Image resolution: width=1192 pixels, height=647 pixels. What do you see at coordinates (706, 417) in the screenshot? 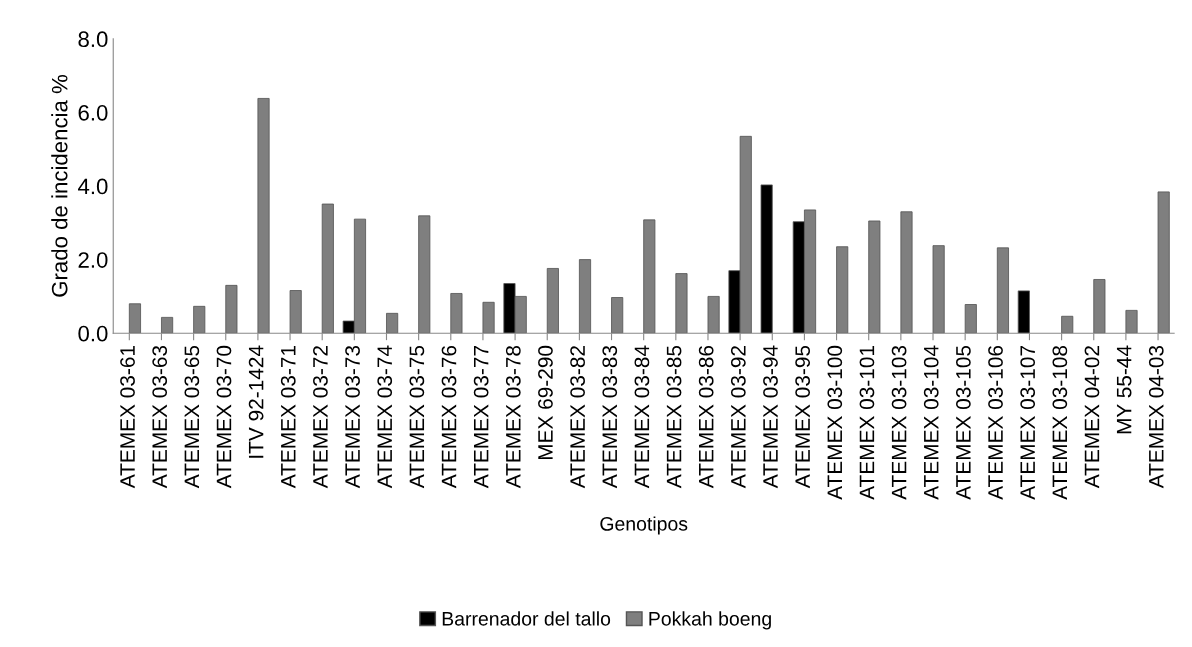
I see `x-tick-label: ATEMEX 03-86` at bounding box center [706, 417].